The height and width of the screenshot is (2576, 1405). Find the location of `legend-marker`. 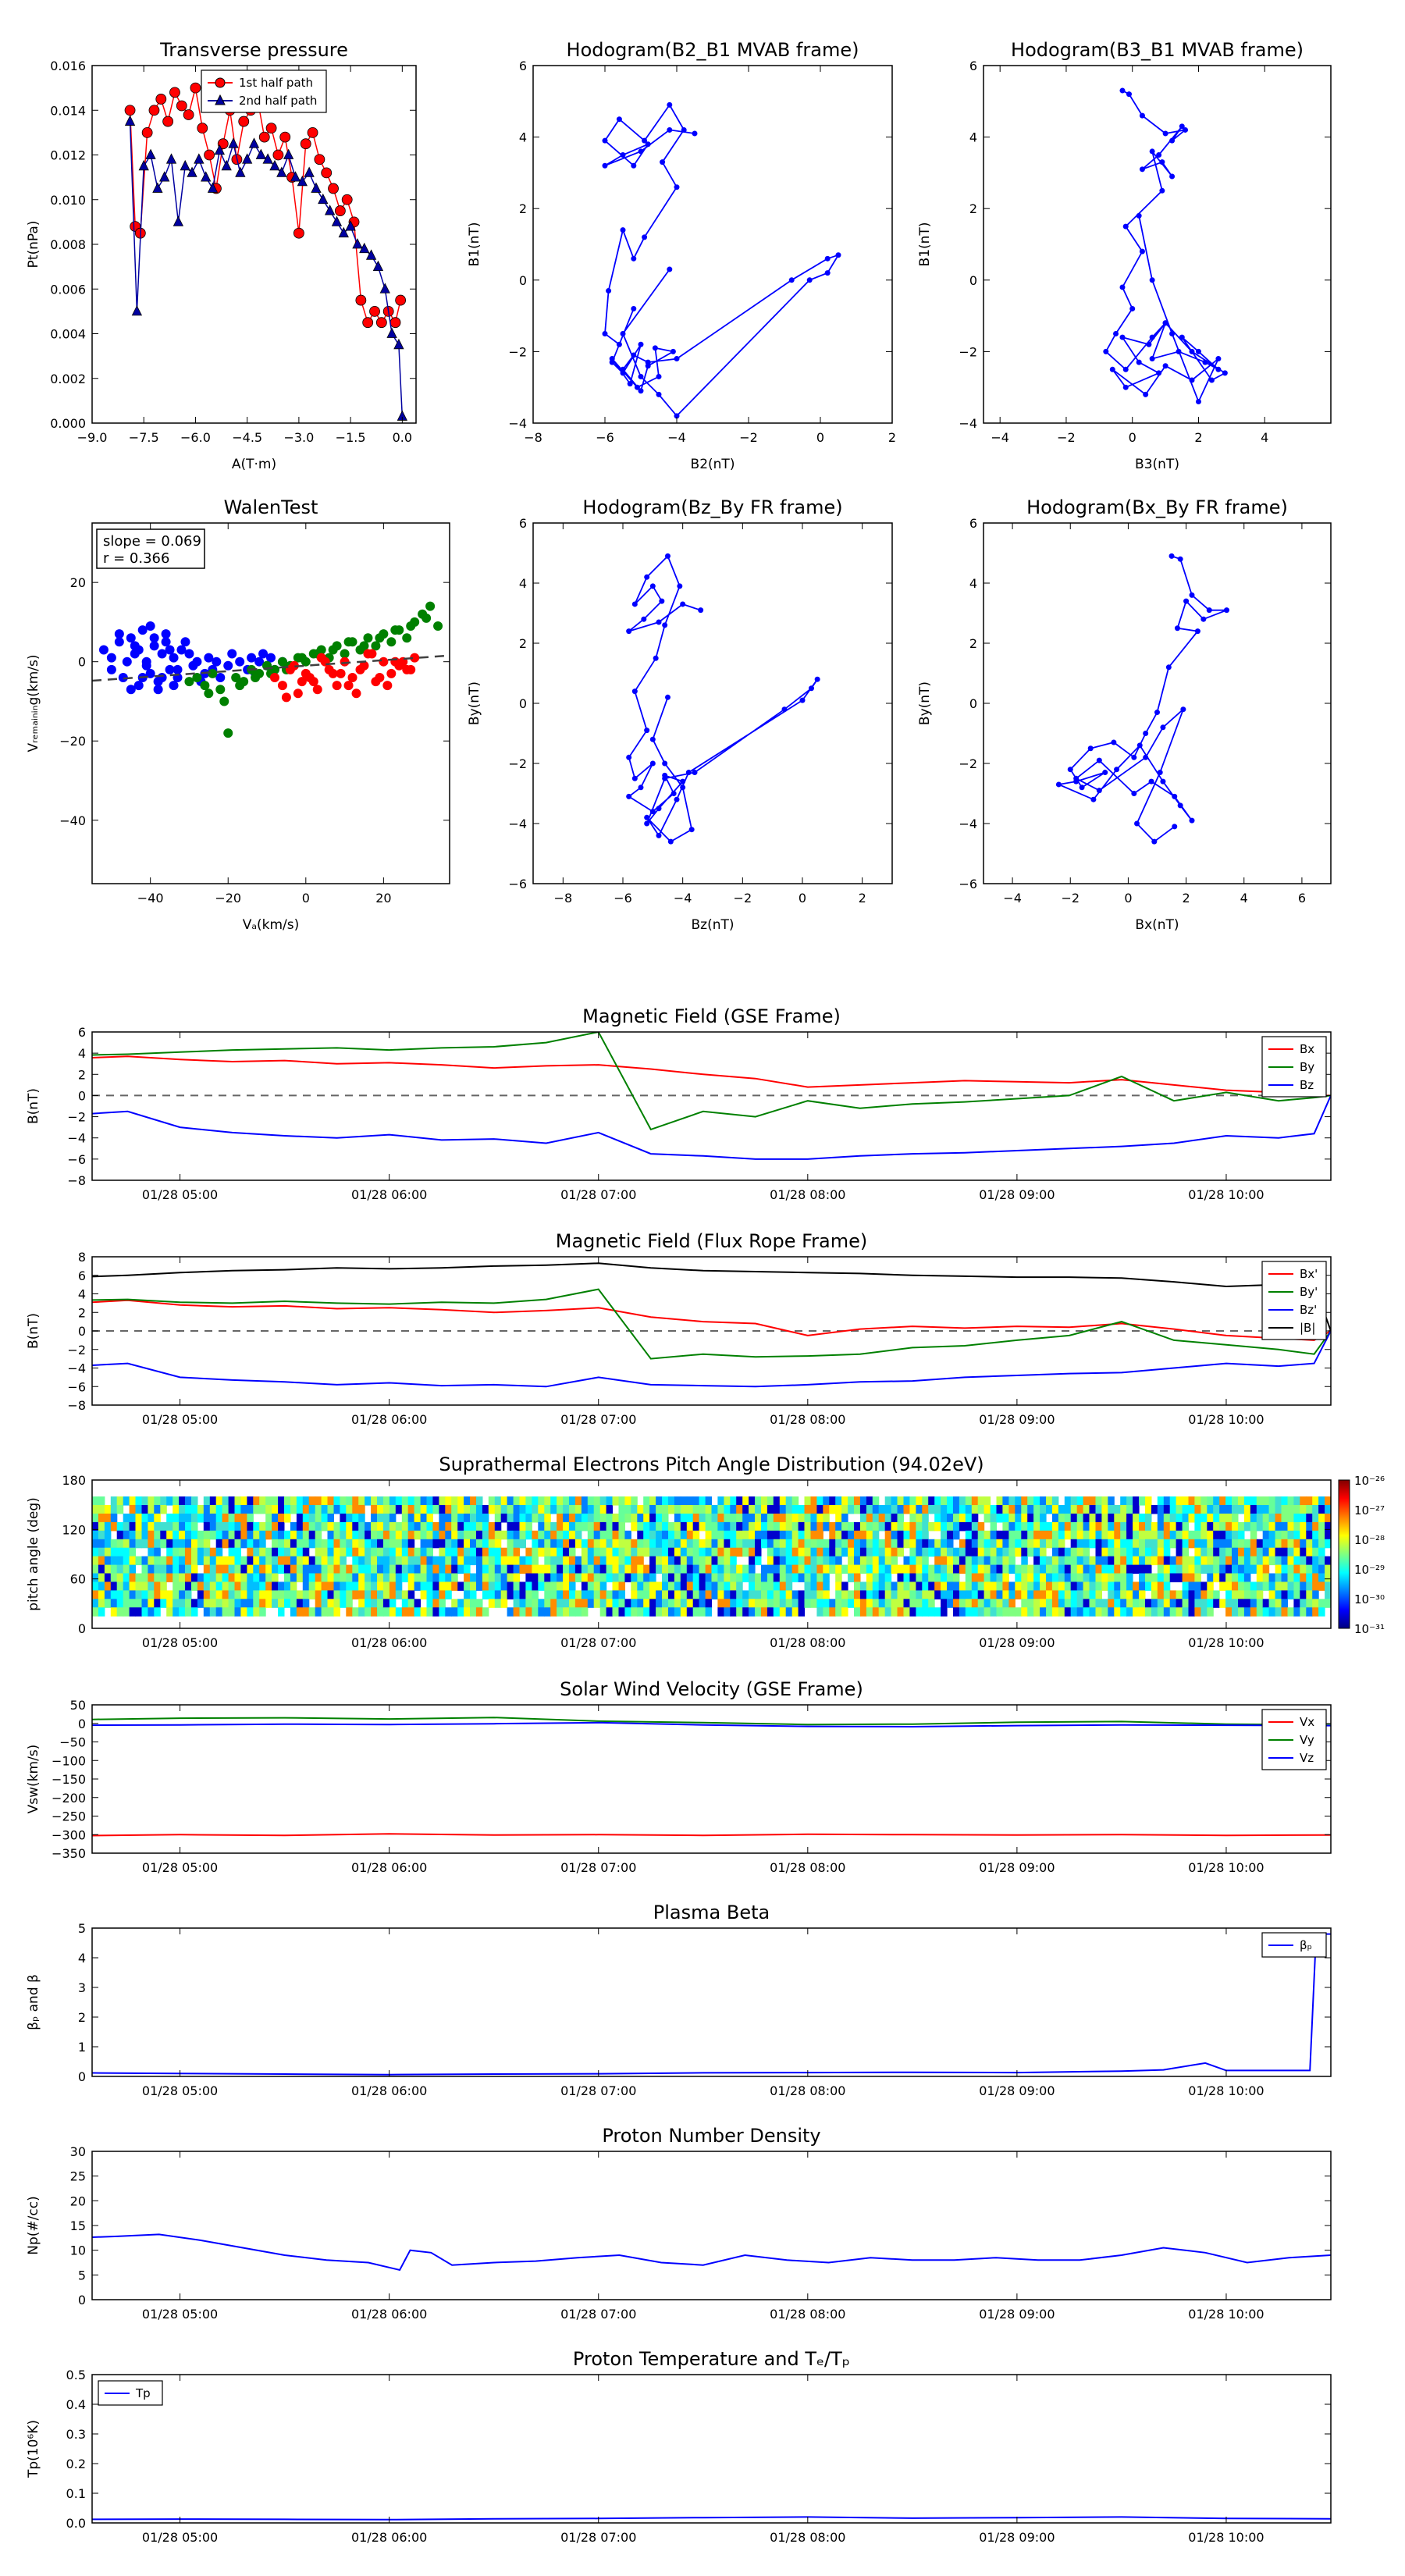

legend-marker is located at coordinates (221, 82).